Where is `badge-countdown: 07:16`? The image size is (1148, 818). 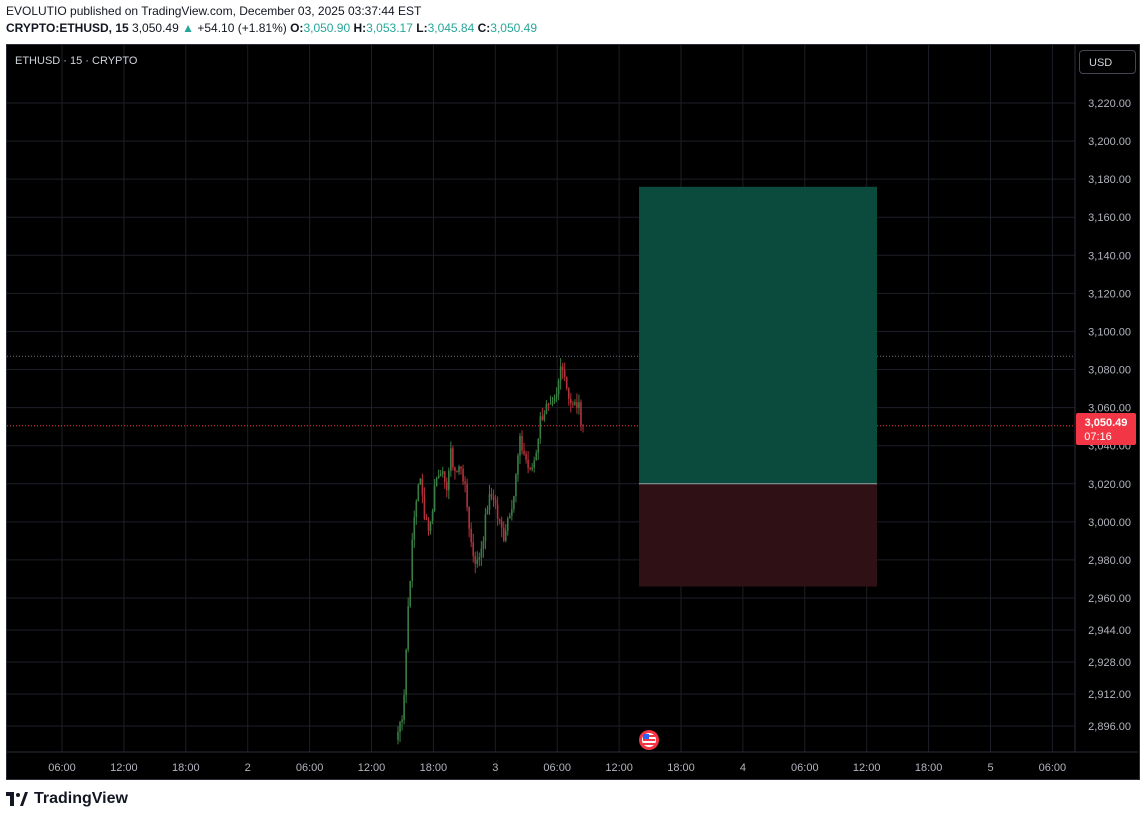 badge-countdown: 07:16 is located at coordinates (1098, 437).